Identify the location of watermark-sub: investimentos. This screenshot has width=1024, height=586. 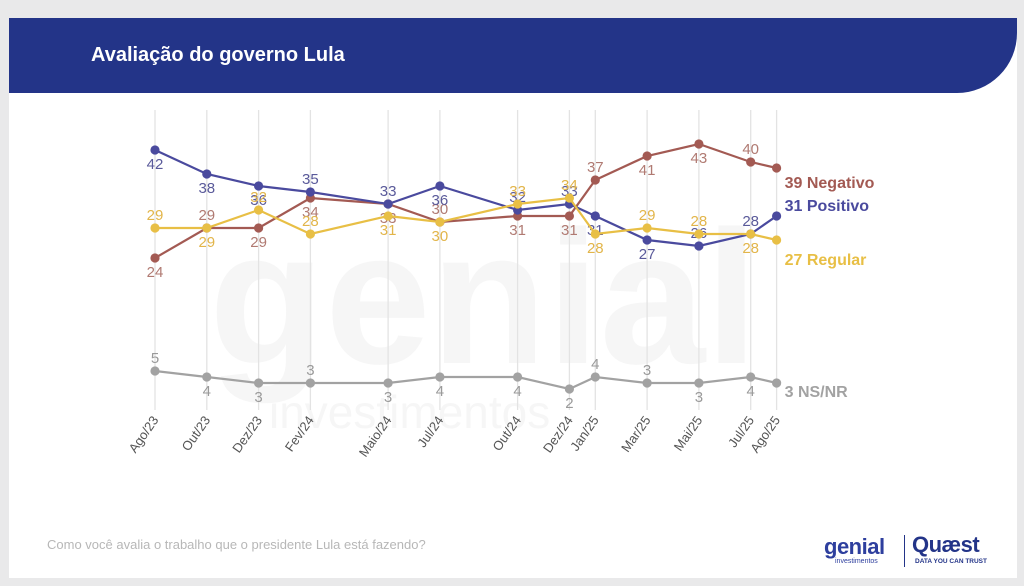
(409, 412).